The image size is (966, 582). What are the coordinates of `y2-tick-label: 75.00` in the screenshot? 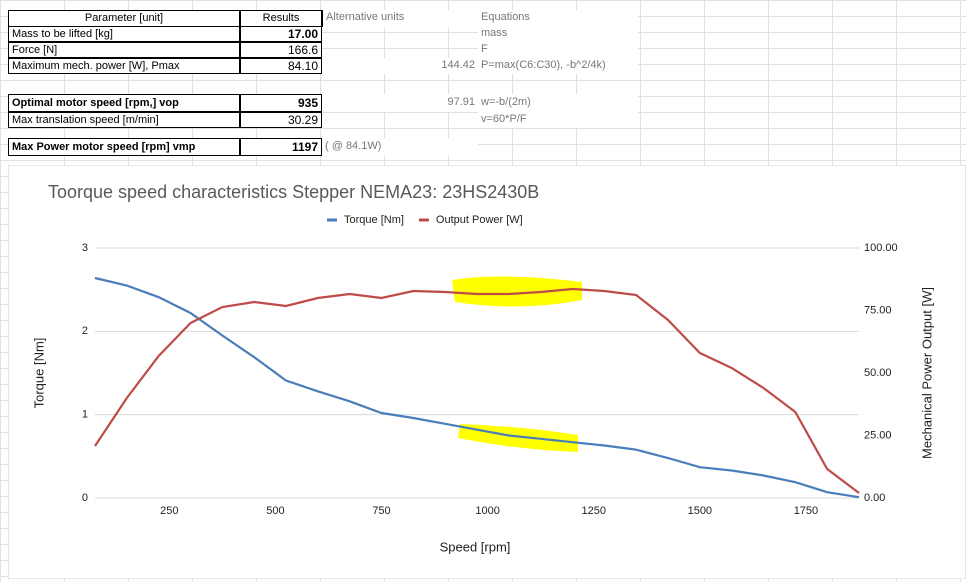 It's located at (878, 310).